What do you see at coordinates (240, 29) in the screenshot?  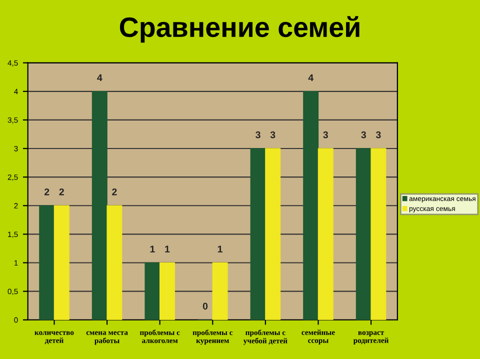 I see `chart-title: Сравнение семей` at bounding box center [240, 29].